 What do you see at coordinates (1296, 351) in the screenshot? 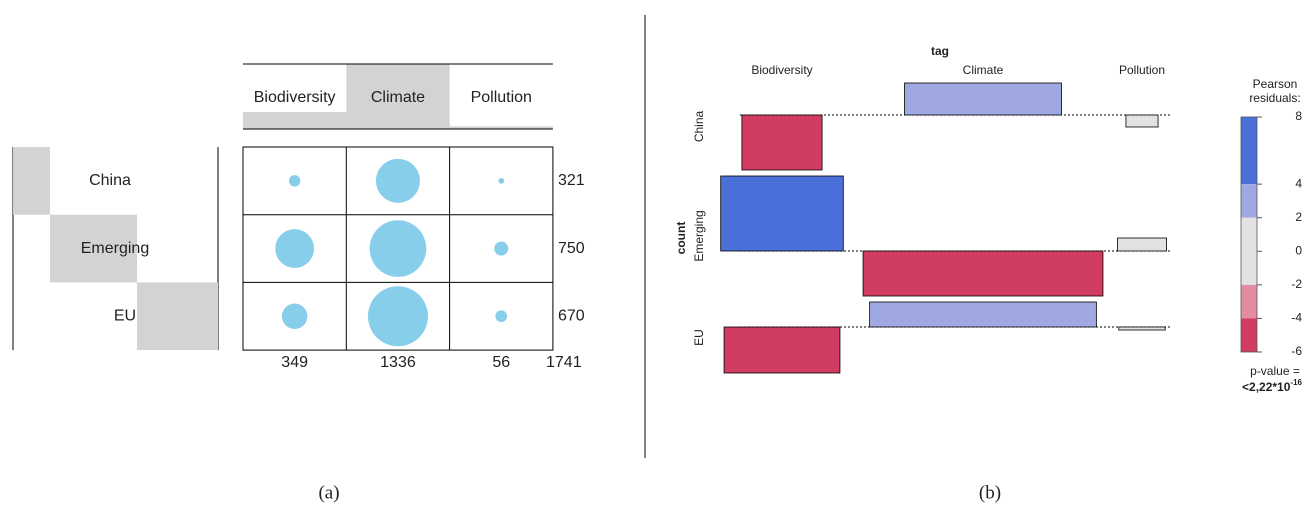
I see `legend-tick-label: -6` at bounding box center [1296, 351].